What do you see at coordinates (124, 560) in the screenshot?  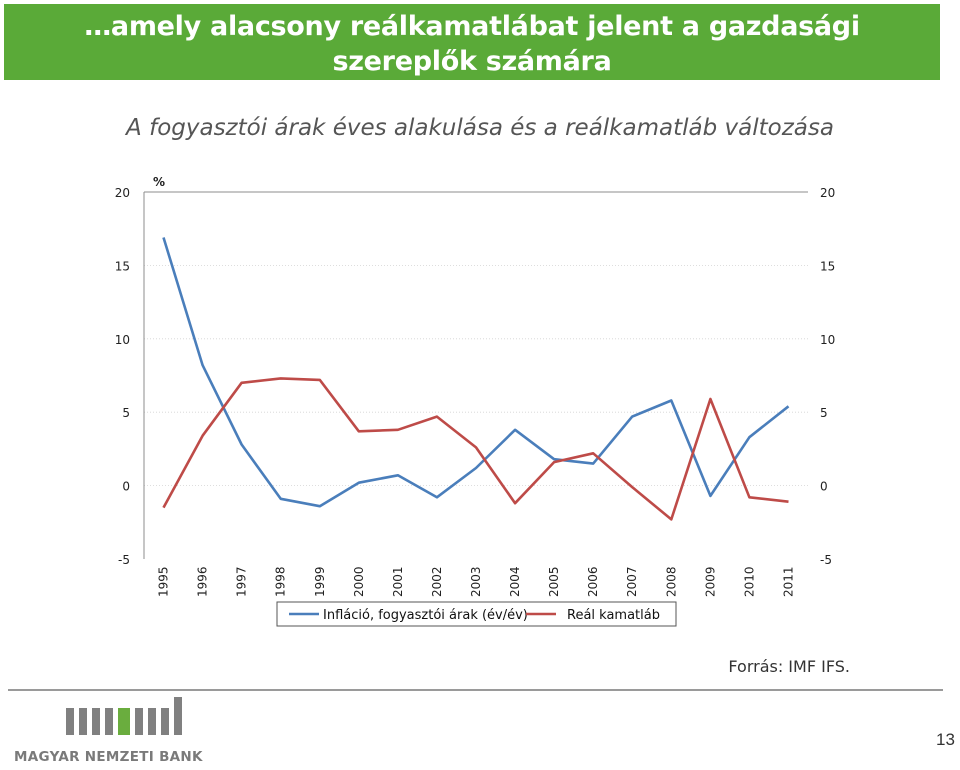 I see `y-tick-label-left: -5` at bounding box center [124, 560].